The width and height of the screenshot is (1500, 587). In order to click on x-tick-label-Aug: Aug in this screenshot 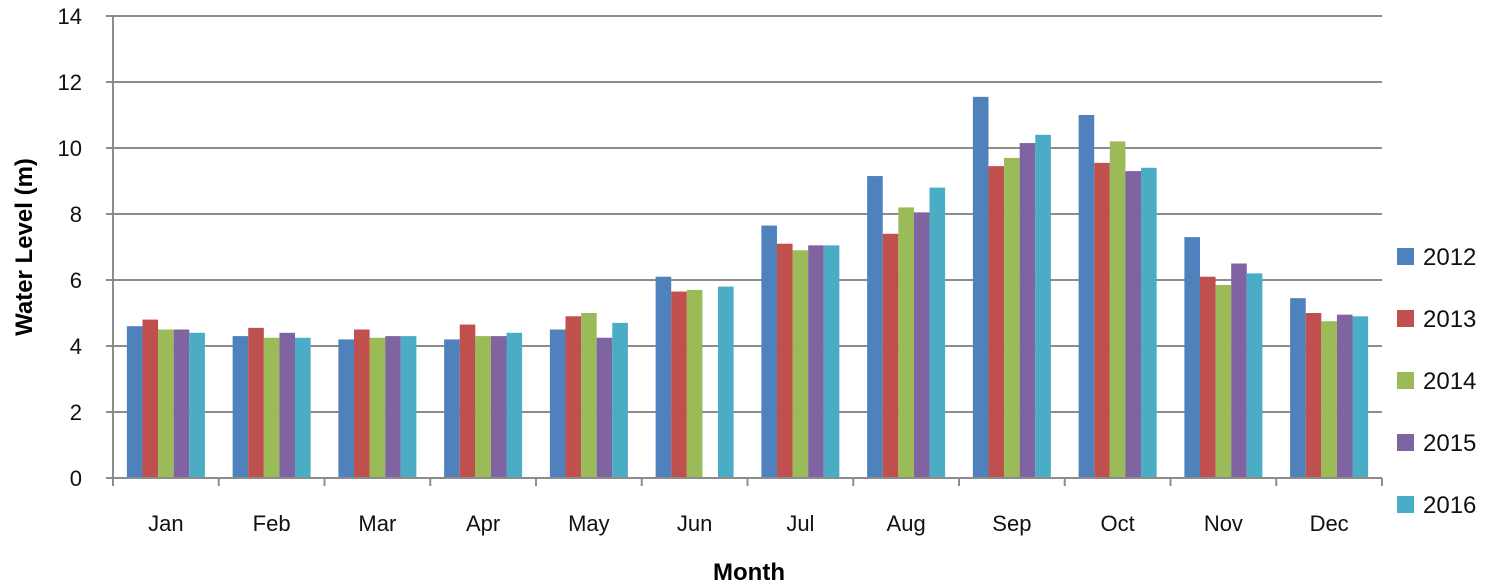, I will do `click(906, 523)`.